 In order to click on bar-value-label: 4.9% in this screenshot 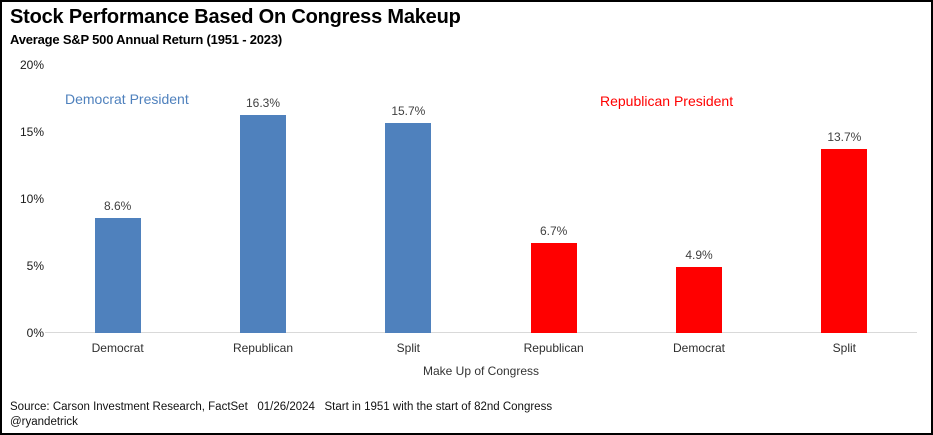, I will do `click(699, 255)`.